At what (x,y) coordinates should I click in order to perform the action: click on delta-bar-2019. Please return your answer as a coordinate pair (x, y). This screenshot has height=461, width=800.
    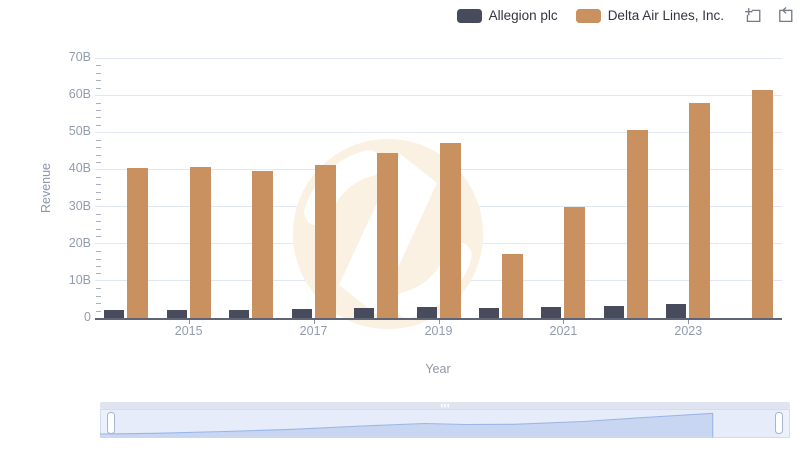
    Looking at the image, I should click on (450, 230).